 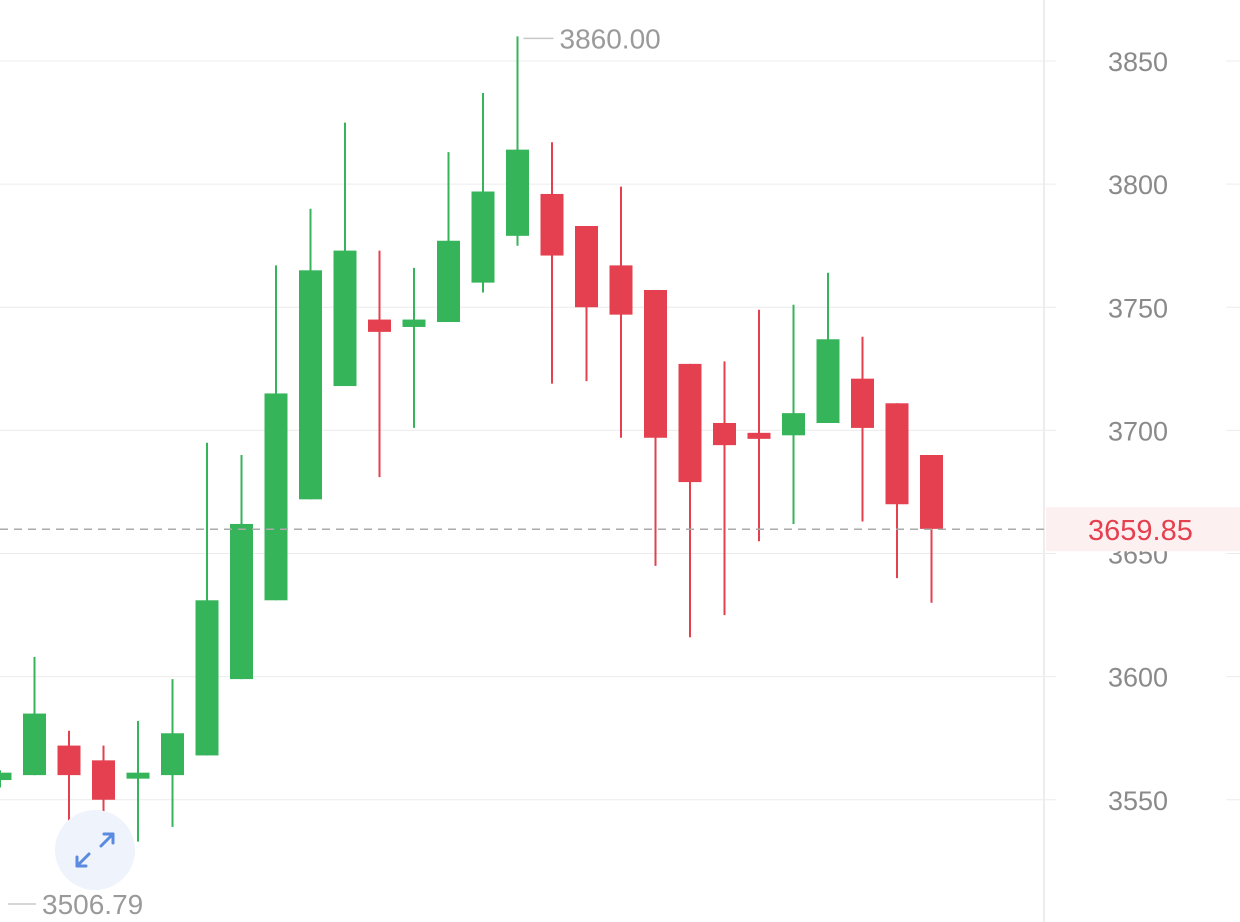 What do you see at coordinates (1138, 308) in the screenshot?
I see `y-tick-label: 3750` at bounding box center [1138, 308].